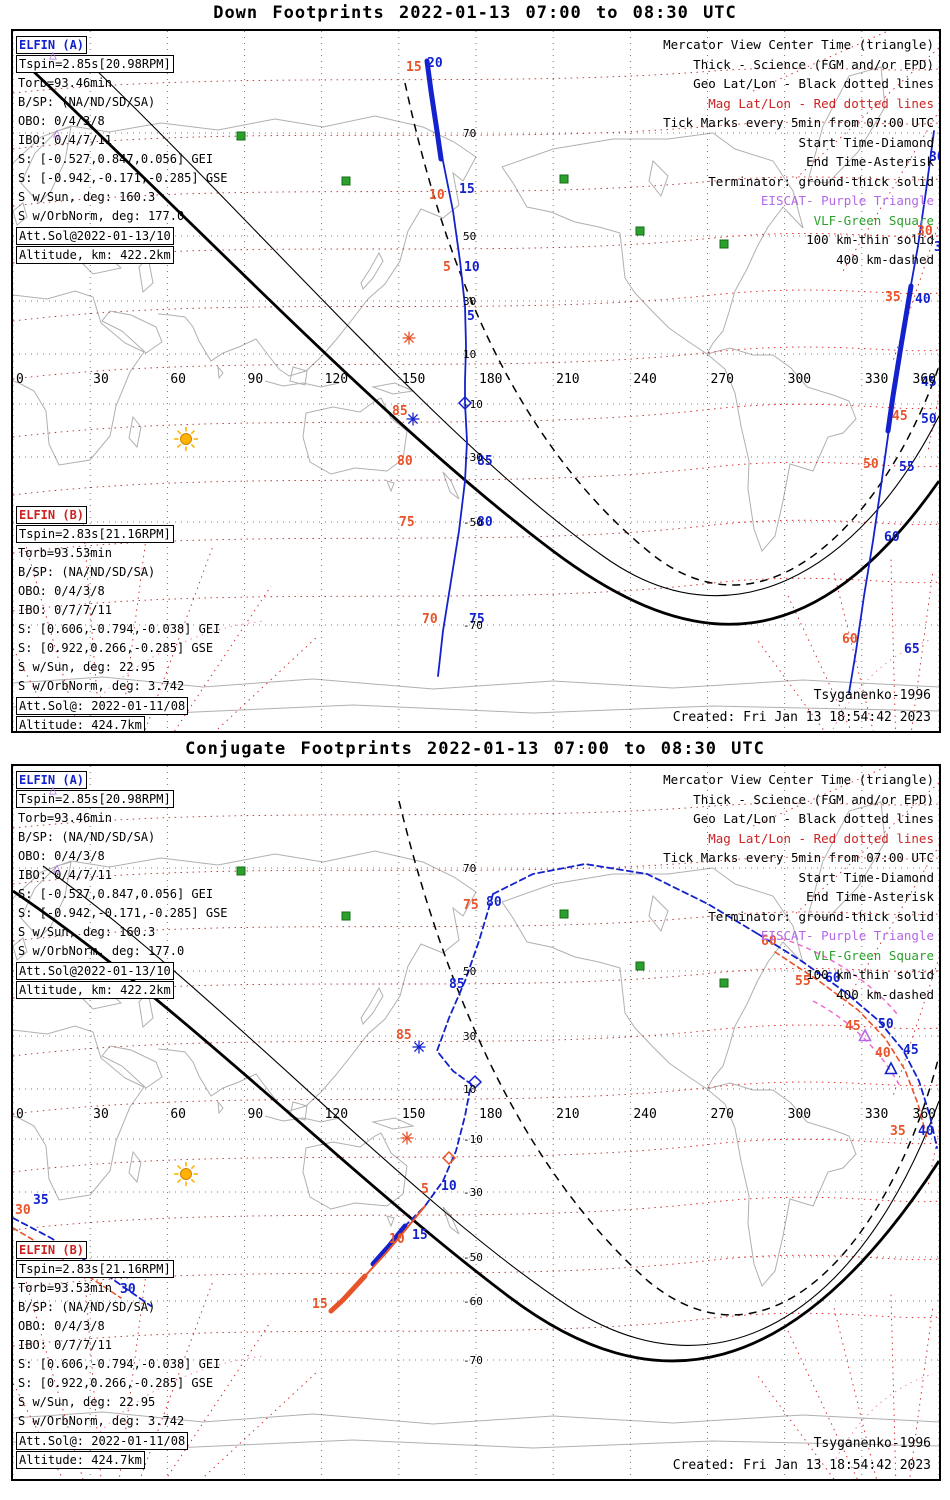 The image size is (950, 1500). Describe the element at coordinates (20, 379) in the screenshot. I see `longitude-tick-label: 0` at that location.